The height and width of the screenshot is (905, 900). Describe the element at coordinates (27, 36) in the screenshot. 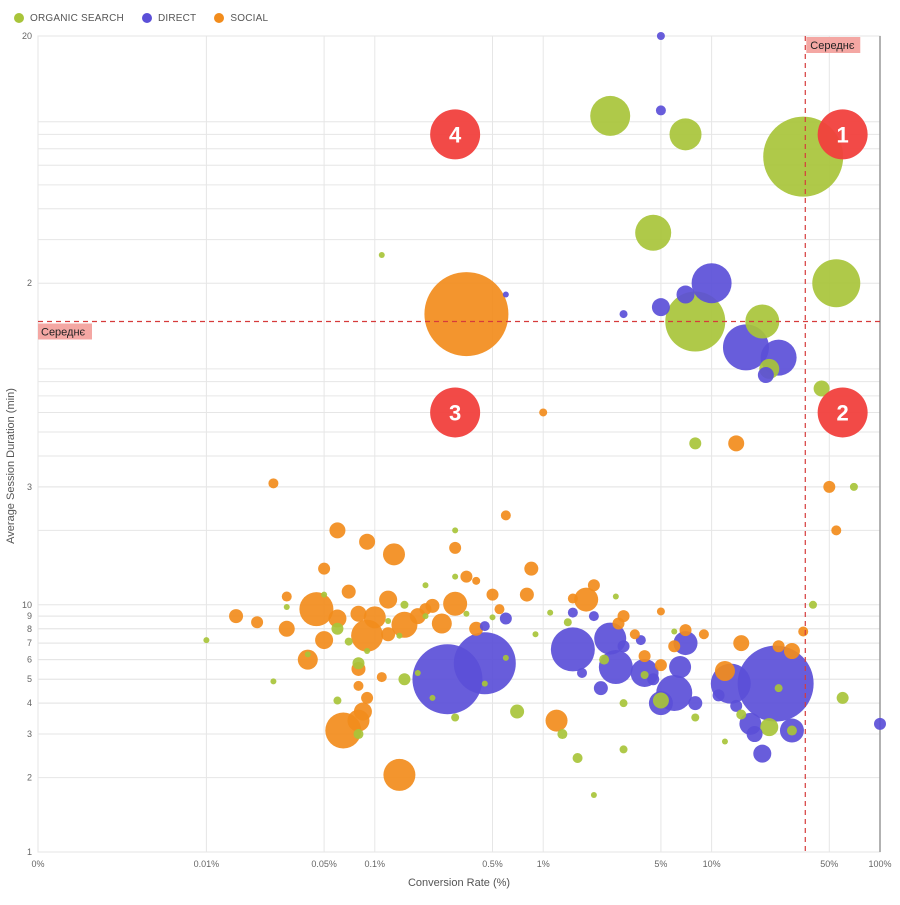

I see `y-tick-label: 20` at that location.